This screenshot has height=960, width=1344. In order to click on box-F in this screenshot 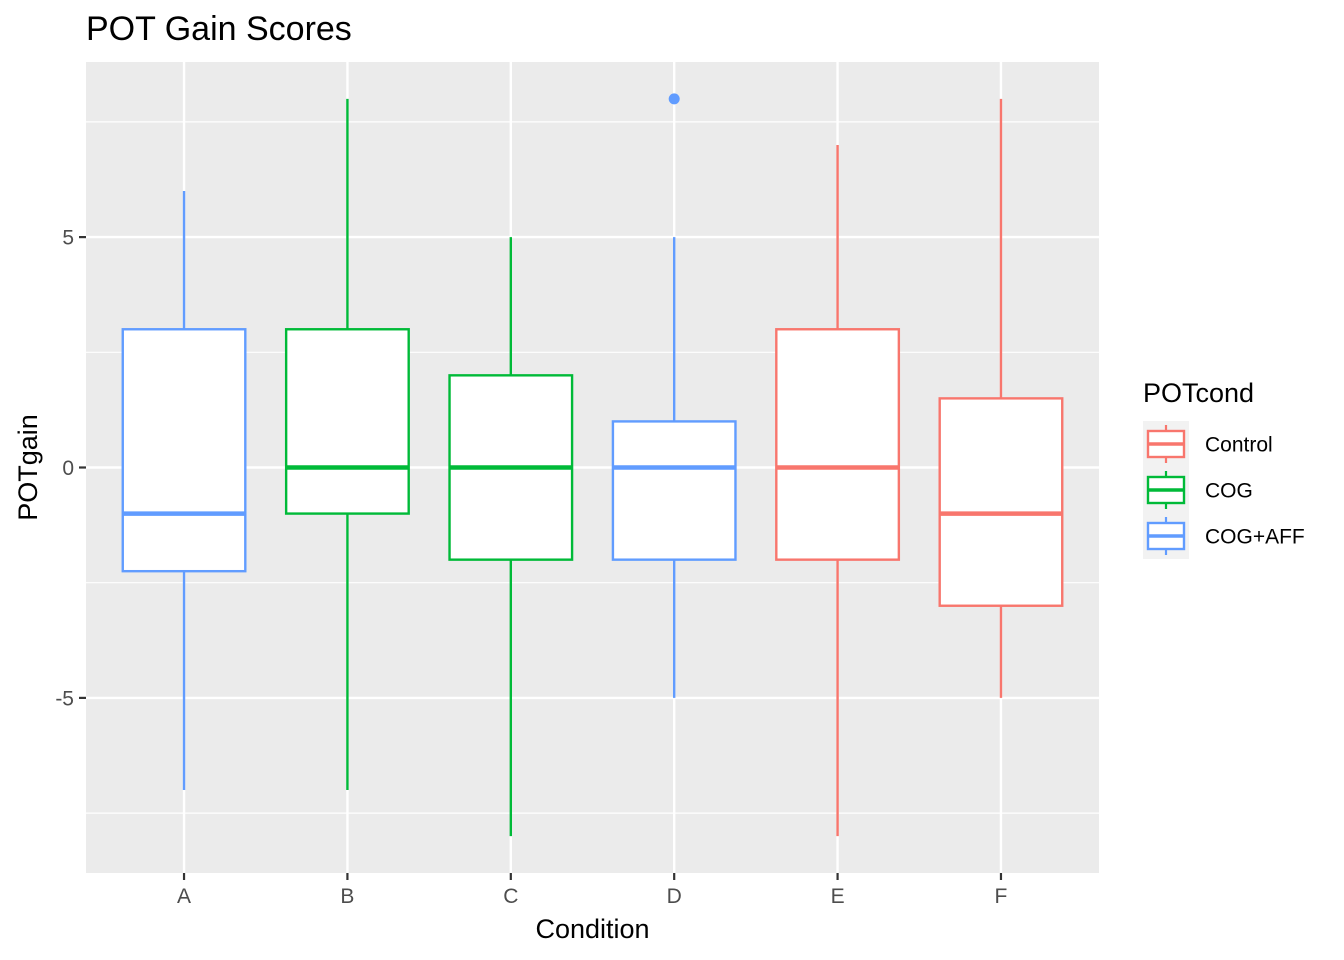, I will do `click(1001, 398)`.